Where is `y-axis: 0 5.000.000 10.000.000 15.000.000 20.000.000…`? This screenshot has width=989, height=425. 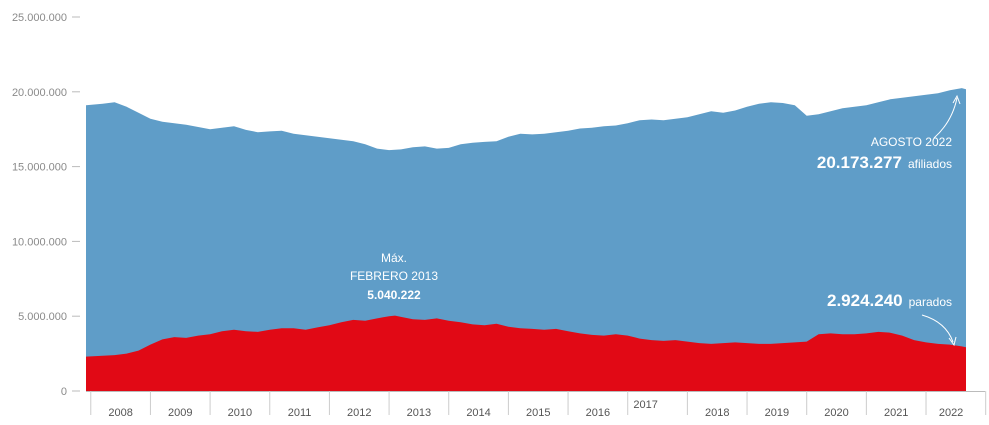
y-axis: 0 5.000.000 10.000.000 15.000.000 20.000.000… is located at coordinates (46, 205).